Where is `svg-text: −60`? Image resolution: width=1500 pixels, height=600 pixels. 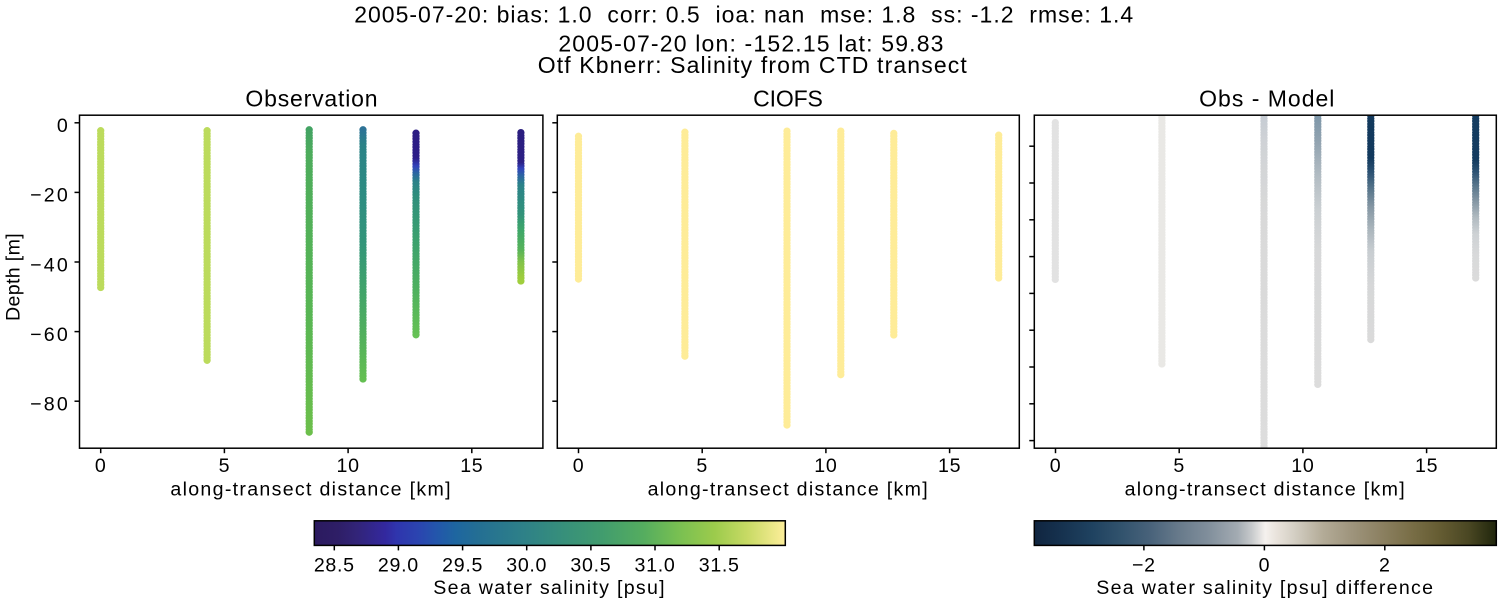 svg-text: −60 is located at coordinates (50, 335).